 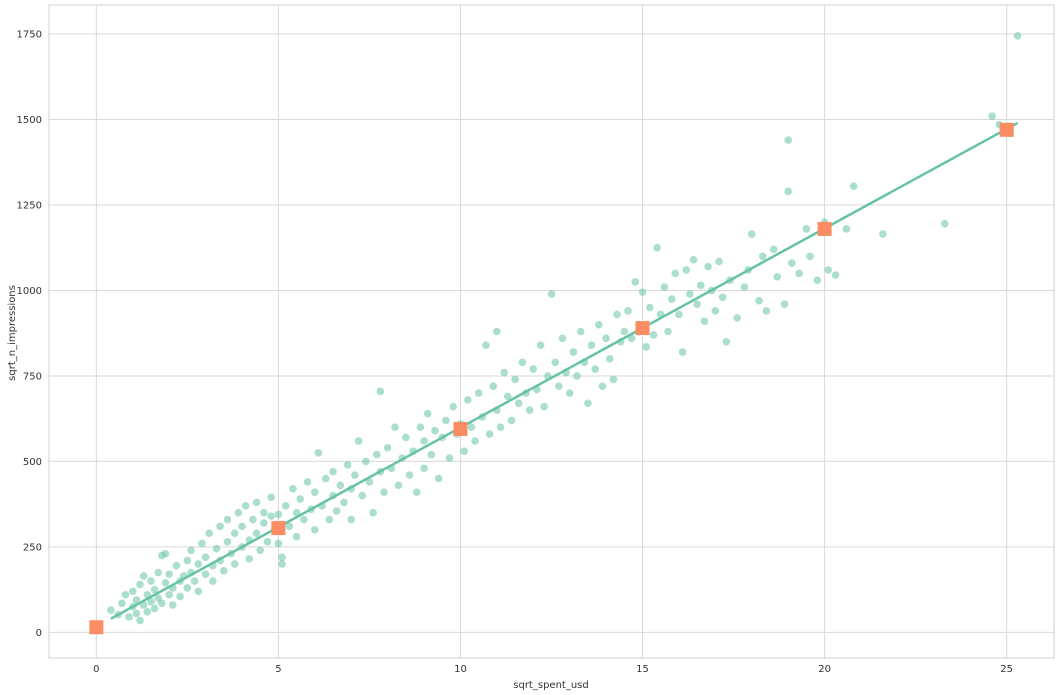 I want to click on y-tick-label: 750, so click(x=32, y=376).